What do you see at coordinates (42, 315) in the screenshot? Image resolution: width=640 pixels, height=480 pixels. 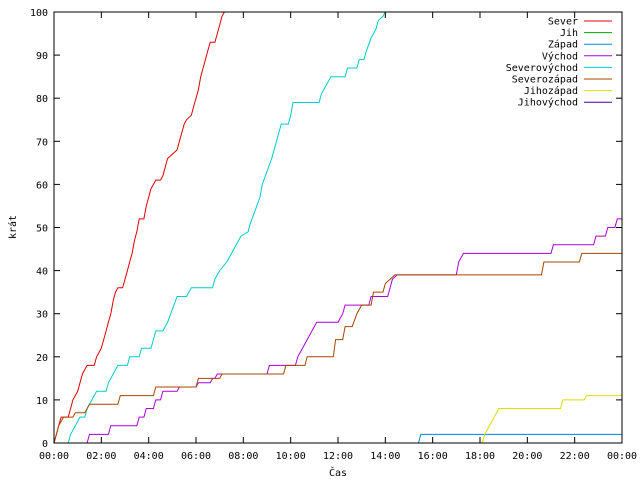 I see `y-tick-label-3: 30` at bounding box center [42, 315].